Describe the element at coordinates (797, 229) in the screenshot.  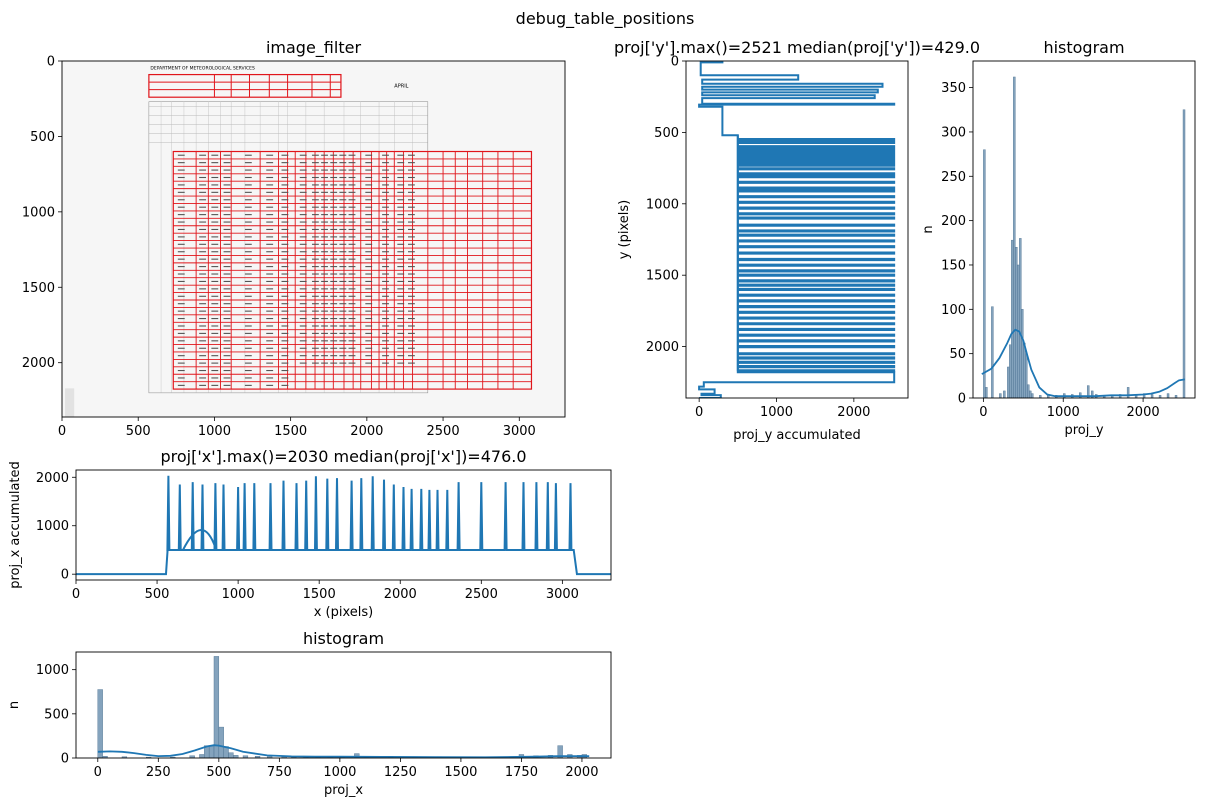
I see `proj-y-series` at that location.